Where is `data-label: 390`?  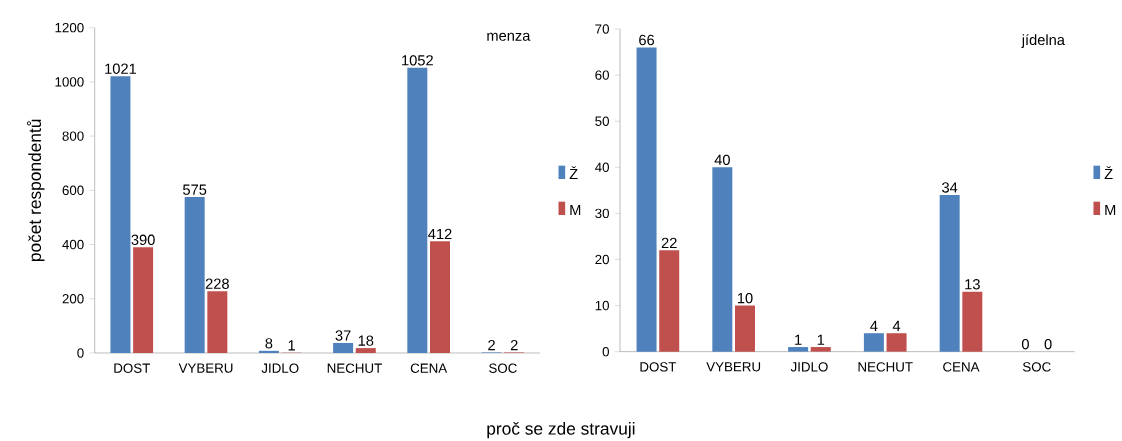
data-label: 390 is located at coordinates (143, 239).